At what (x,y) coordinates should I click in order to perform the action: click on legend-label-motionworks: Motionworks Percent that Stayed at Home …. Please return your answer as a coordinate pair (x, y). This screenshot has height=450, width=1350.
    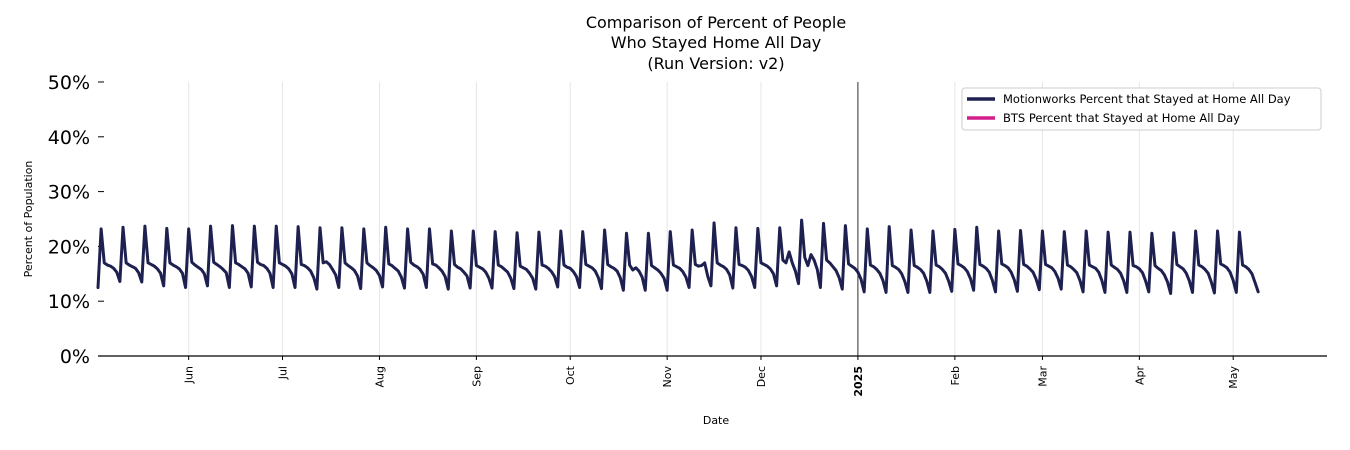
    Looking at the image, I should click on (1147, 99).